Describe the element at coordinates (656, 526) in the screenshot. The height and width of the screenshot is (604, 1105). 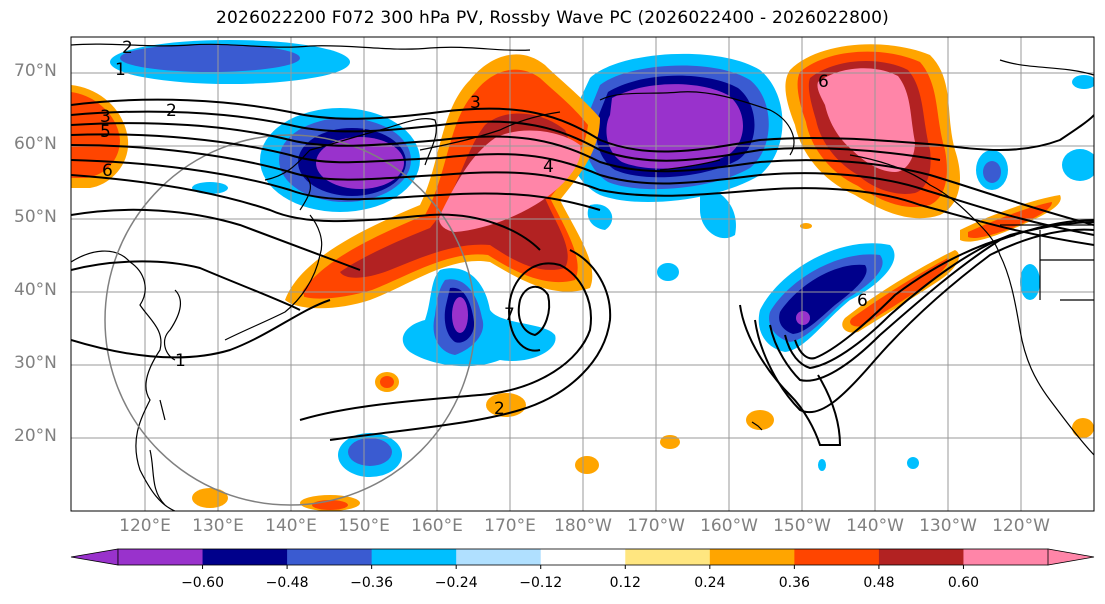
I see `lon-label-170w: 170°W` at that location.